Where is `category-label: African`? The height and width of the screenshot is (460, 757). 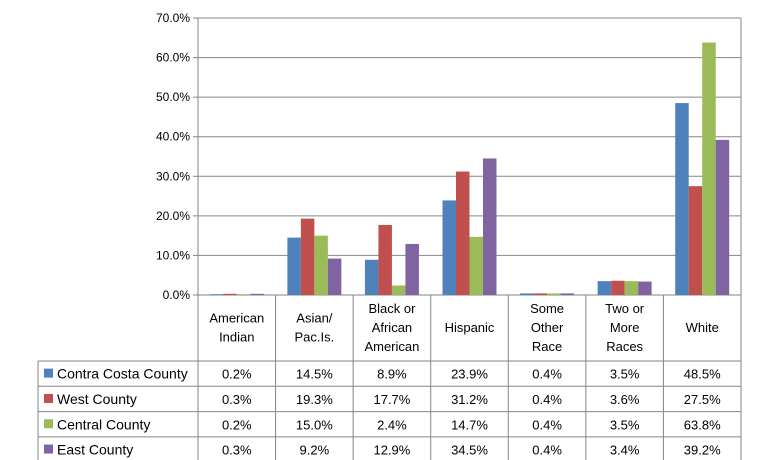
category-label: African is located at coordinates (392, 327).